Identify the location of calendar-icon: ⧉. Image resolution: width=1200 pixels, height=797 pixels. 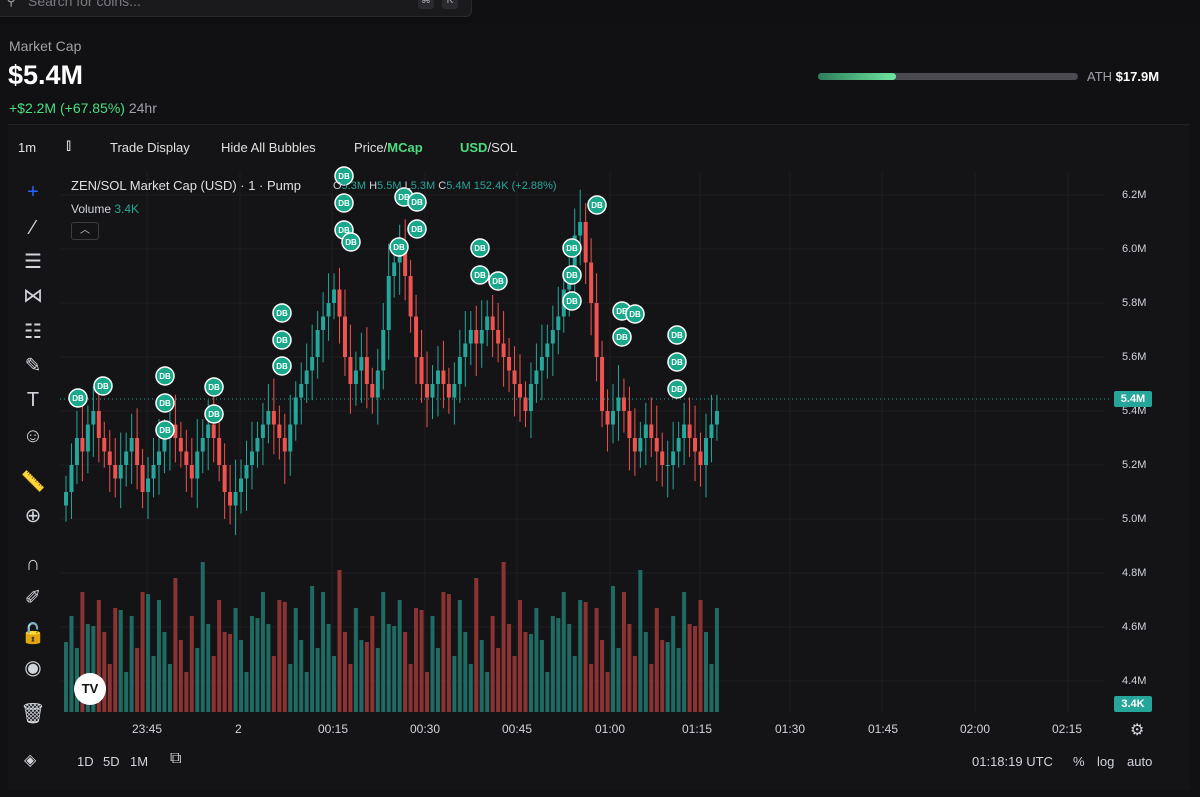
(176, 758).